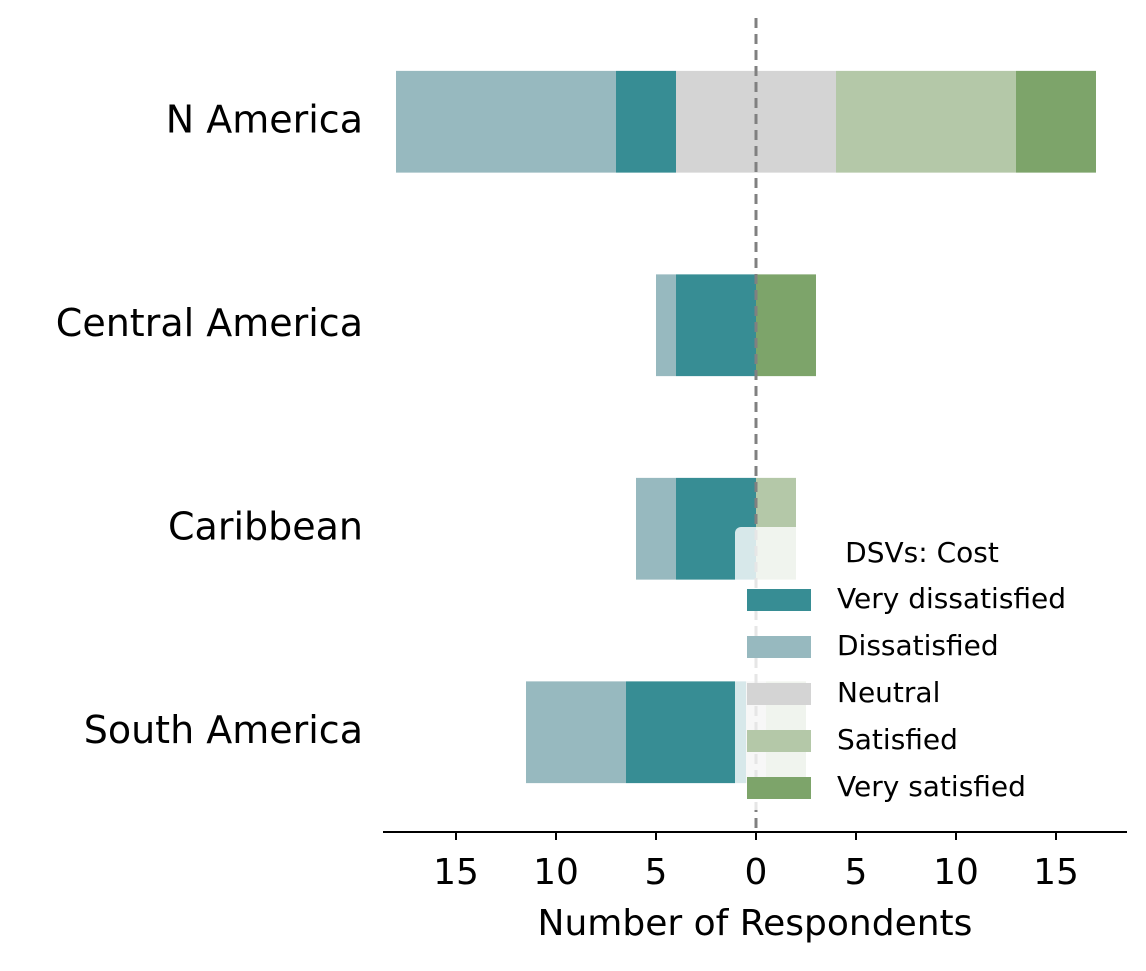  What do you see at coordinates (951, 598) in the screenshot?
I see `legend-label: Very dissatisfied` at bounding box center [951, 598].